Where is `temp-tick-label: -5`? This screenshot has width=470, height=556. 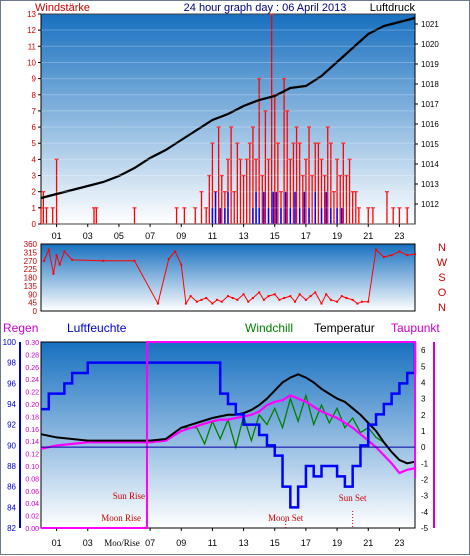 temp-tick-label: -5 is located at coordinates (425, 528).